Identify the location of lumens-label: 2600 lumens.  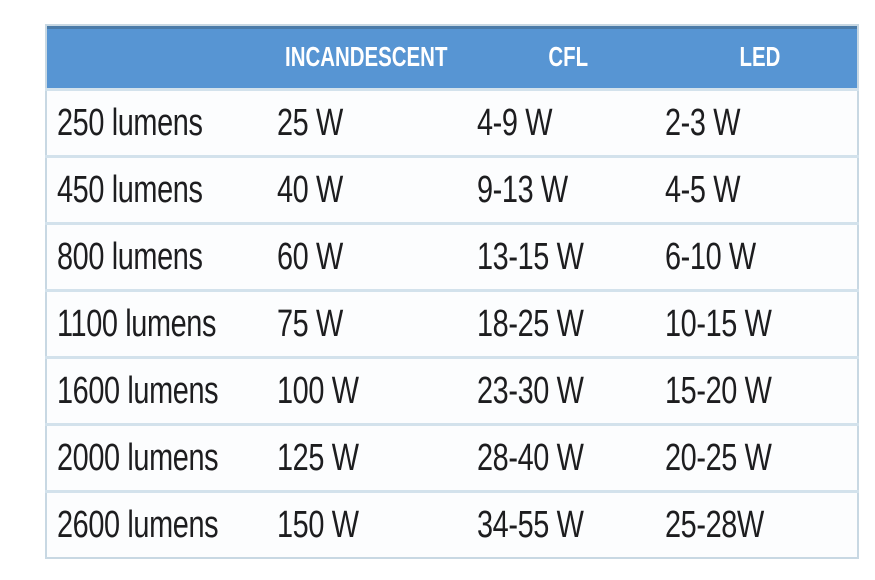
(138, 524).